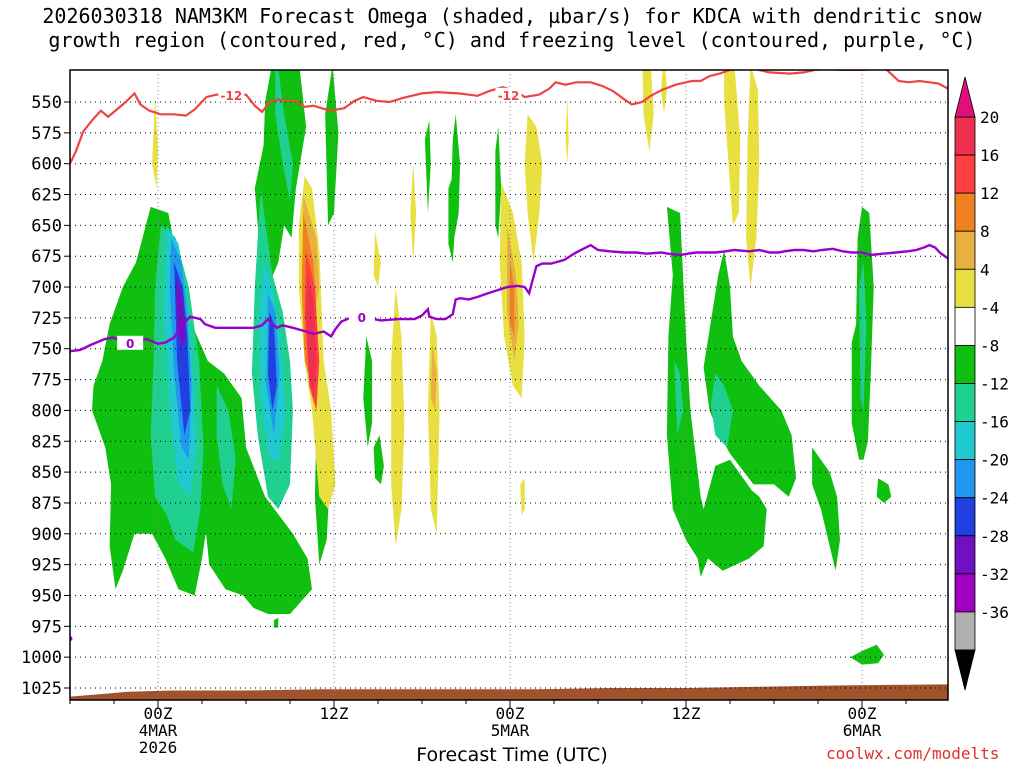  What do you see at coordinates (130, 342) in the screenshot?
I see `freezing-label-1-bg` at bounding box center [130, 342].